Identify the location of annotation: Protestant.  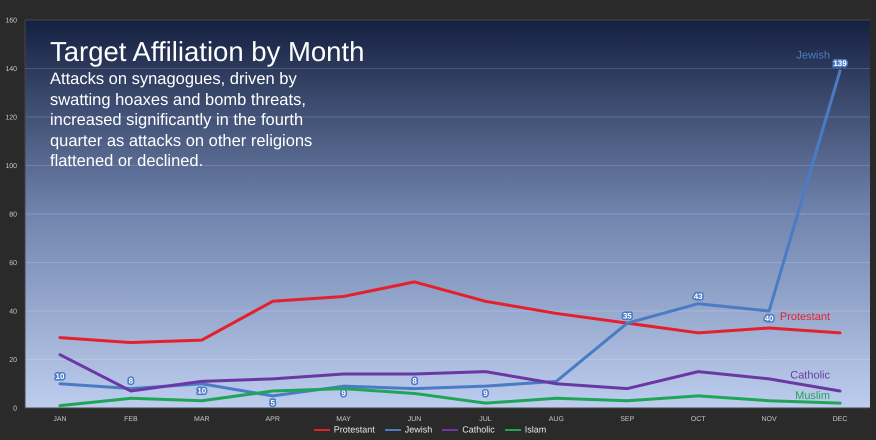
(805, 317).